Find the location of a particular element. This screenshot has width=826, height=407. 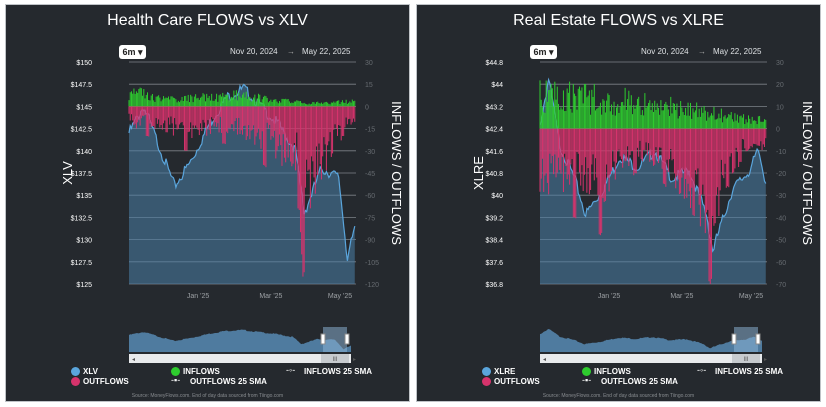

y-tick-label: $39.2 is located at coordinates (494, 218).